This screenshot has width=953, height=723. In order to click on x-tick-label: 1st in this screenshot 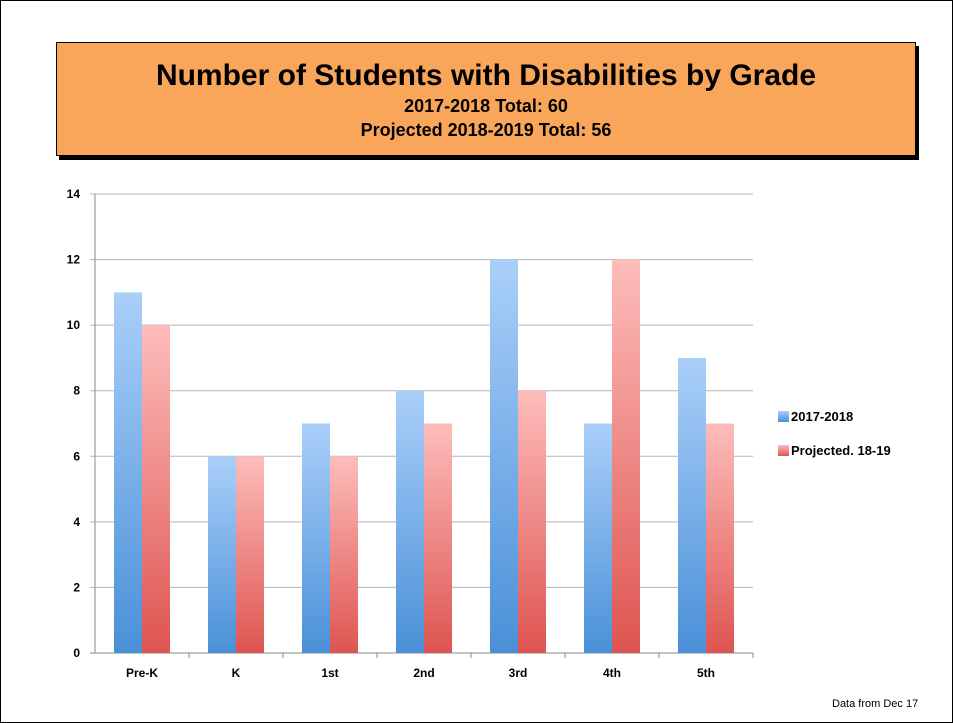, I will do `click(329, 673)`.